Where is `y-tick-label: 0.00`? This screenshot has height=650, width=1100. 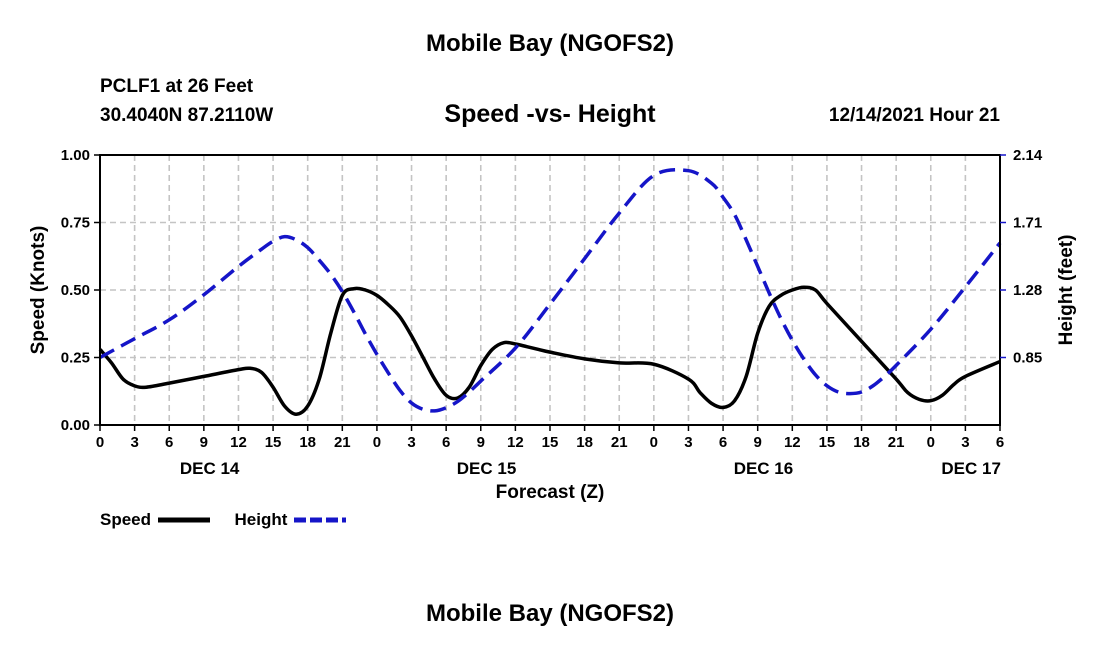
y-tick-label: 0.00 is located at coordinates (75, 425).